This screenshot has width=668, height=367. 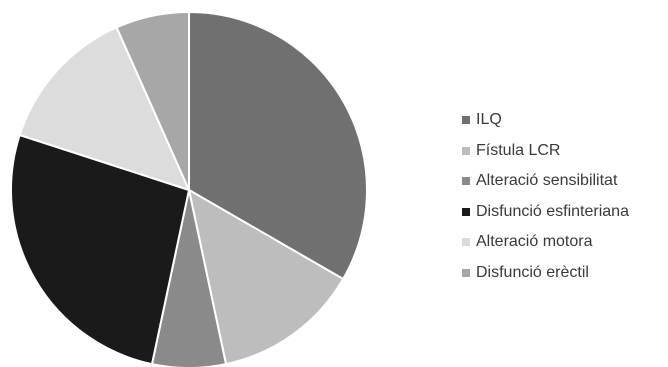 What do you see at coordinates (552, 211) in the screenshot?
I see `legend-label: Disfunció esfinteriana` at bounding box center [552, 211].